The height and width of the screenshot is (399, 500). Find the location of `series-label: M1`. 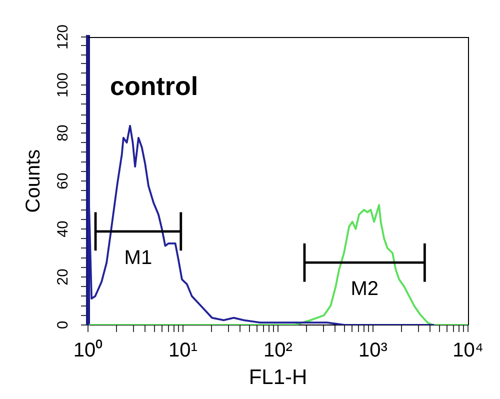

series-label: M1 is located at coordinates (138, 257).